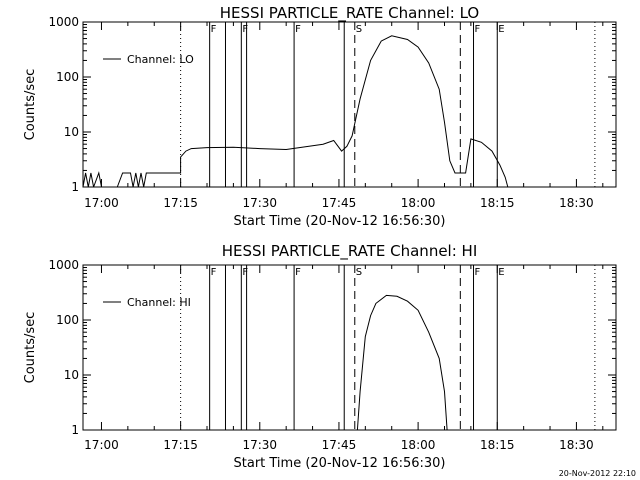 The image size is (640, 480). Describe the element at coordinates (159, 302) in the screenshot. I see `legend-label: Channel: HI` at that location.